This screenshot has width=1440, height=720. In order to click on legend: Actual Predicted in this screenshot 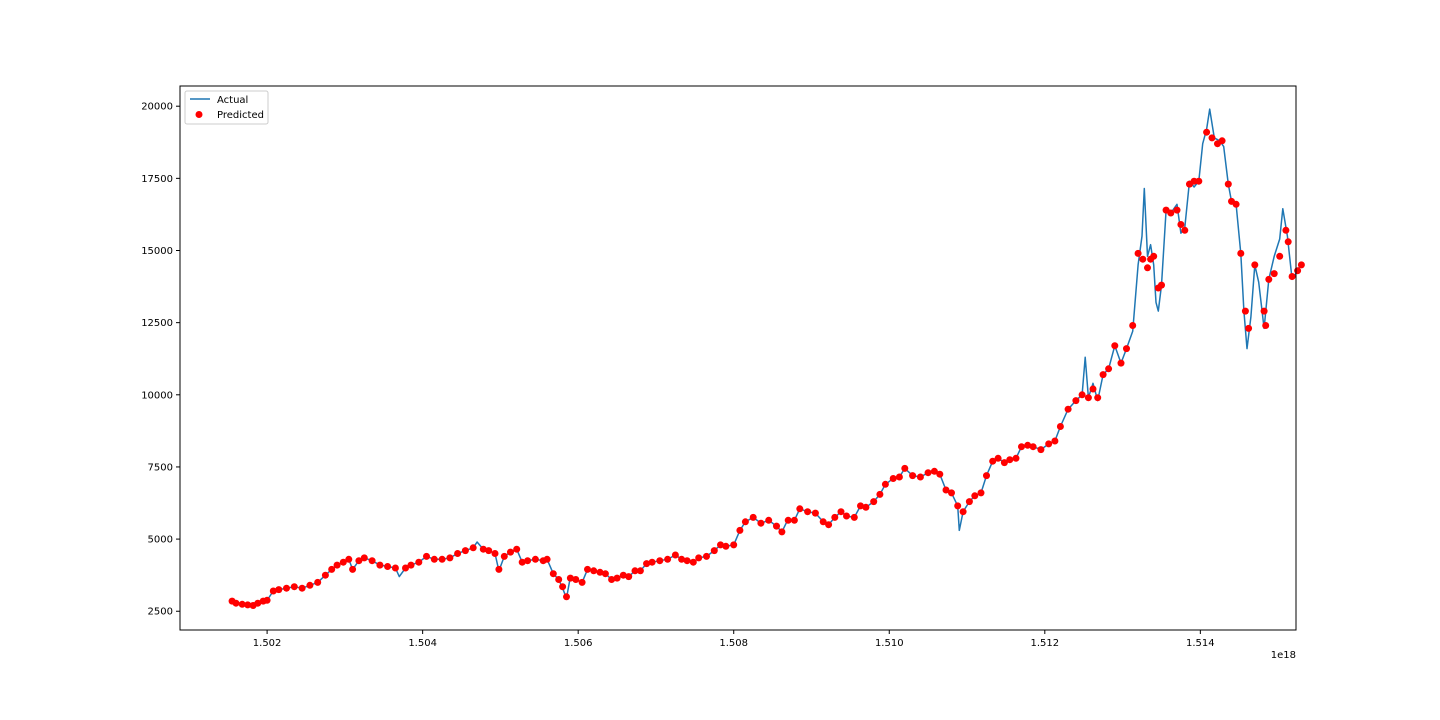, I will do `click(226, 107)`.